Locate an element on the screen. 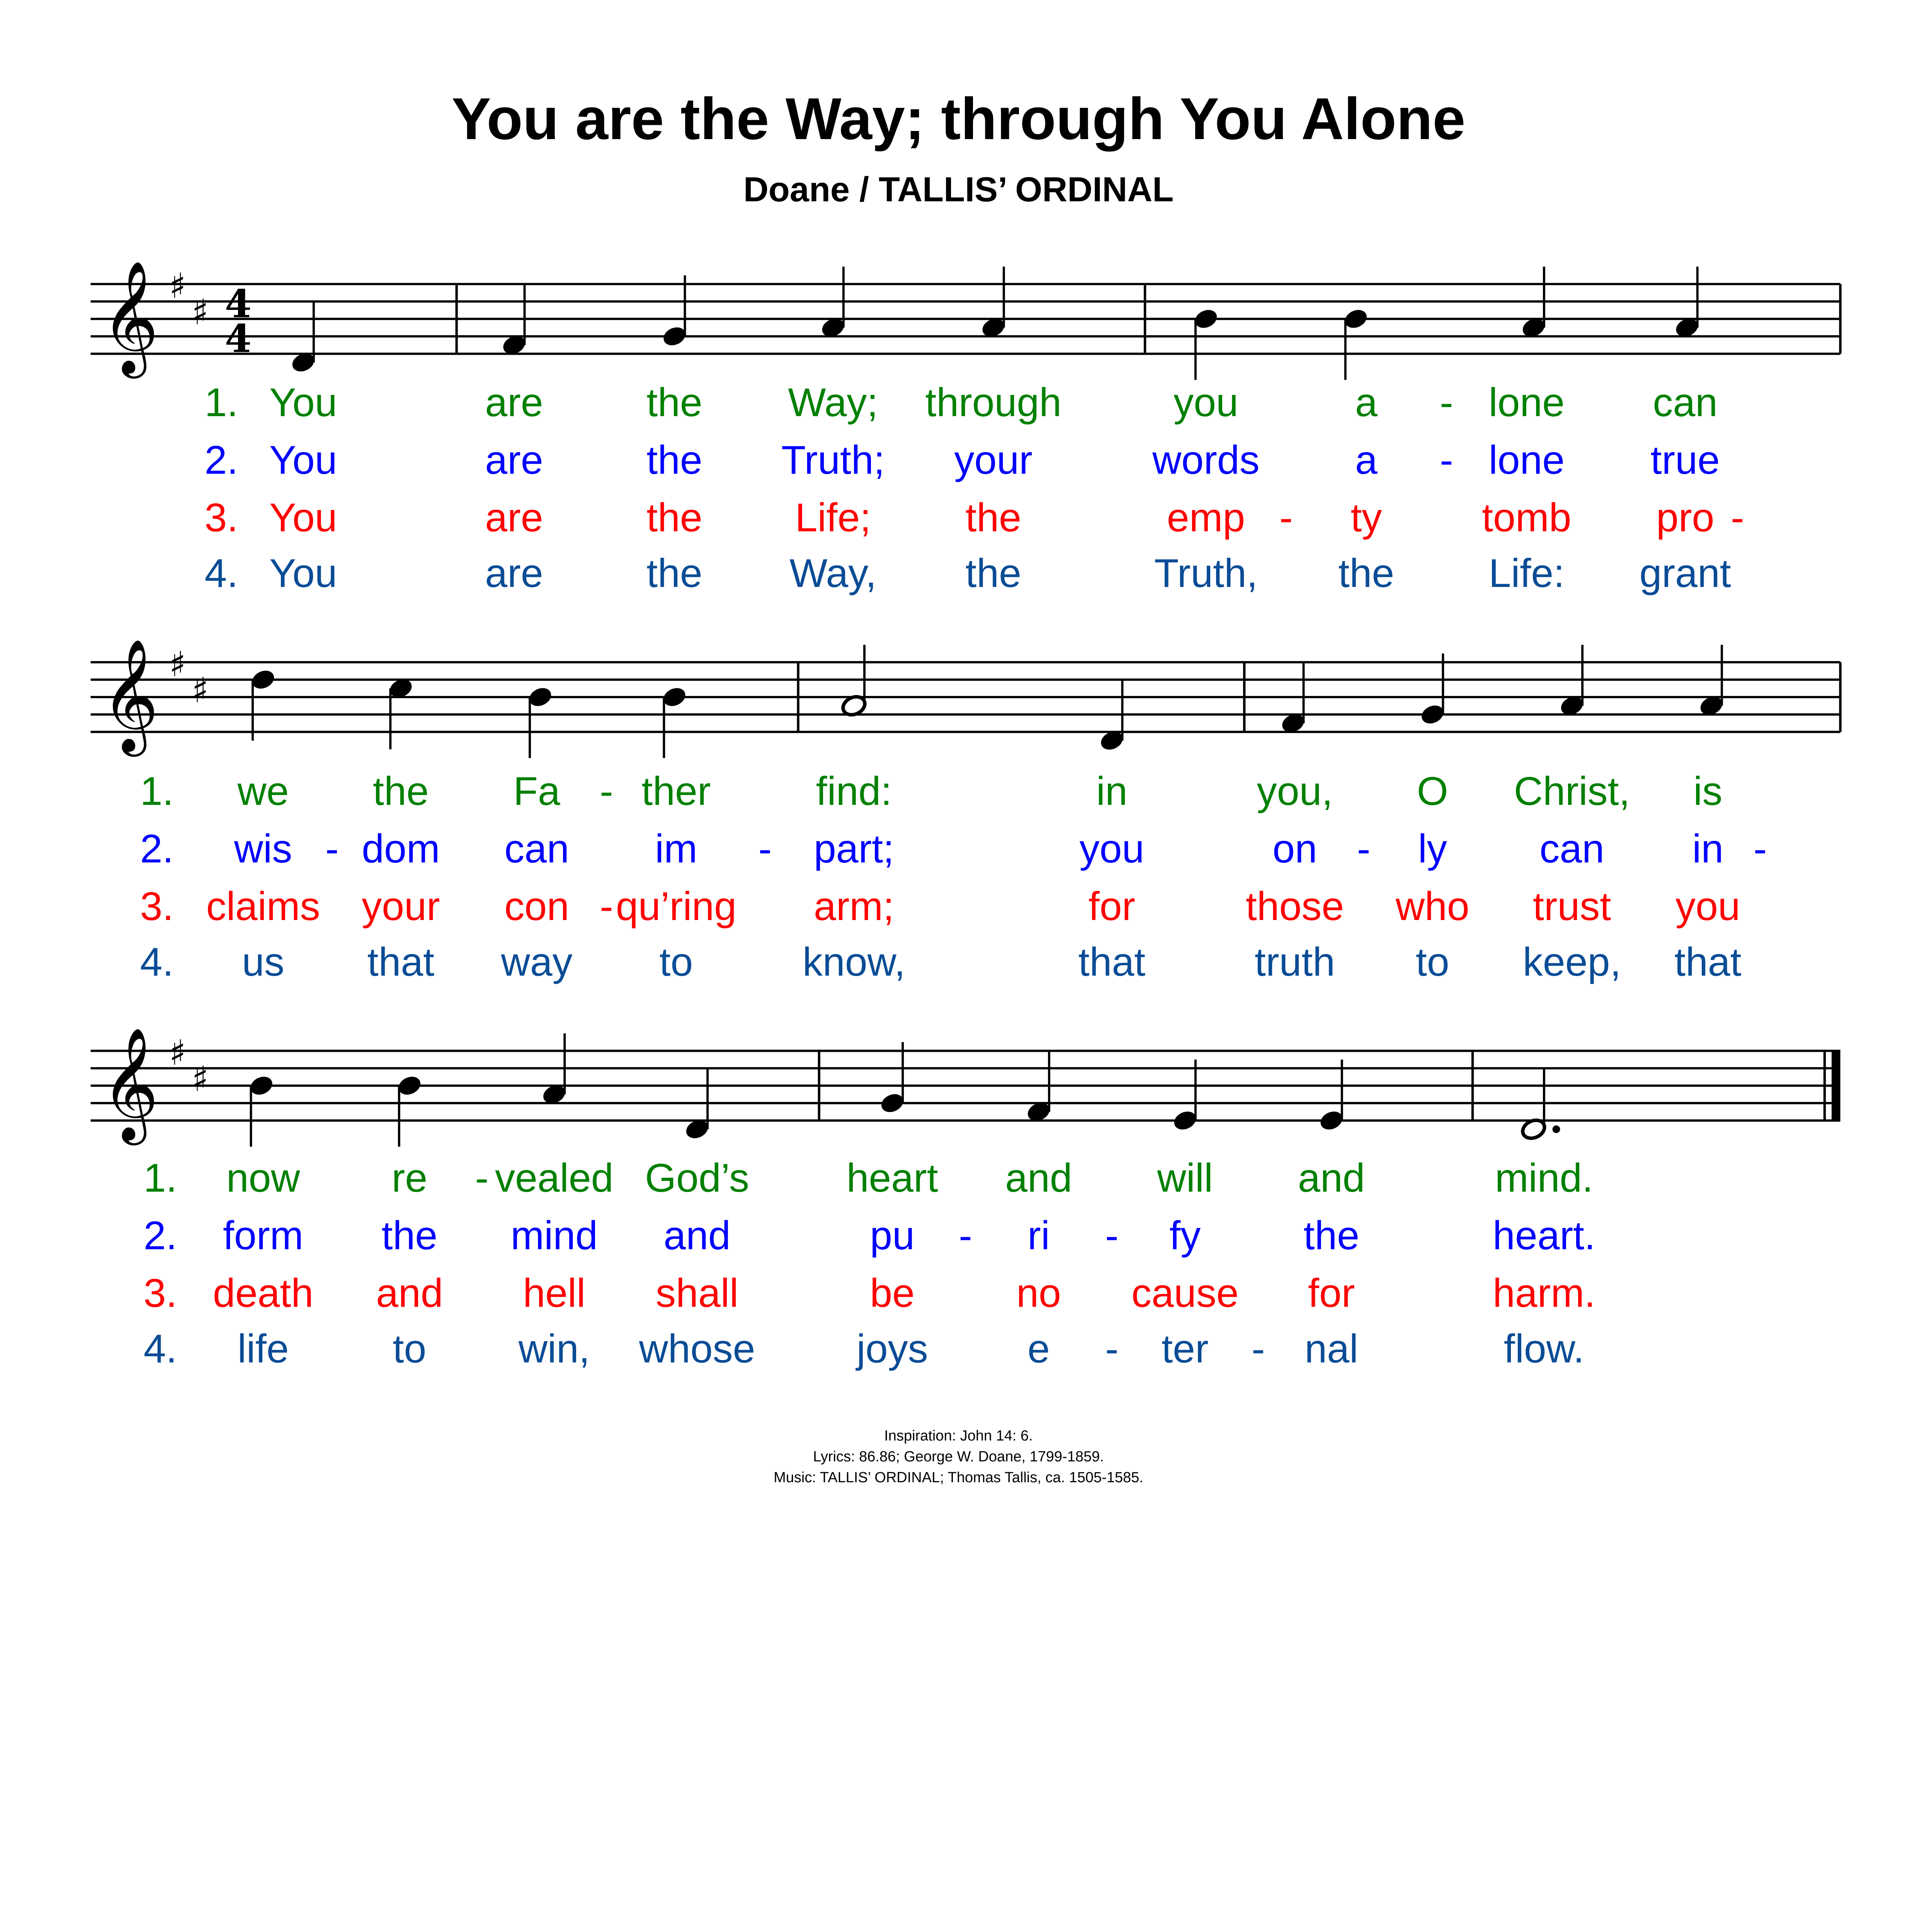  syllable-text: Way, is located at coordinates (833, 574).